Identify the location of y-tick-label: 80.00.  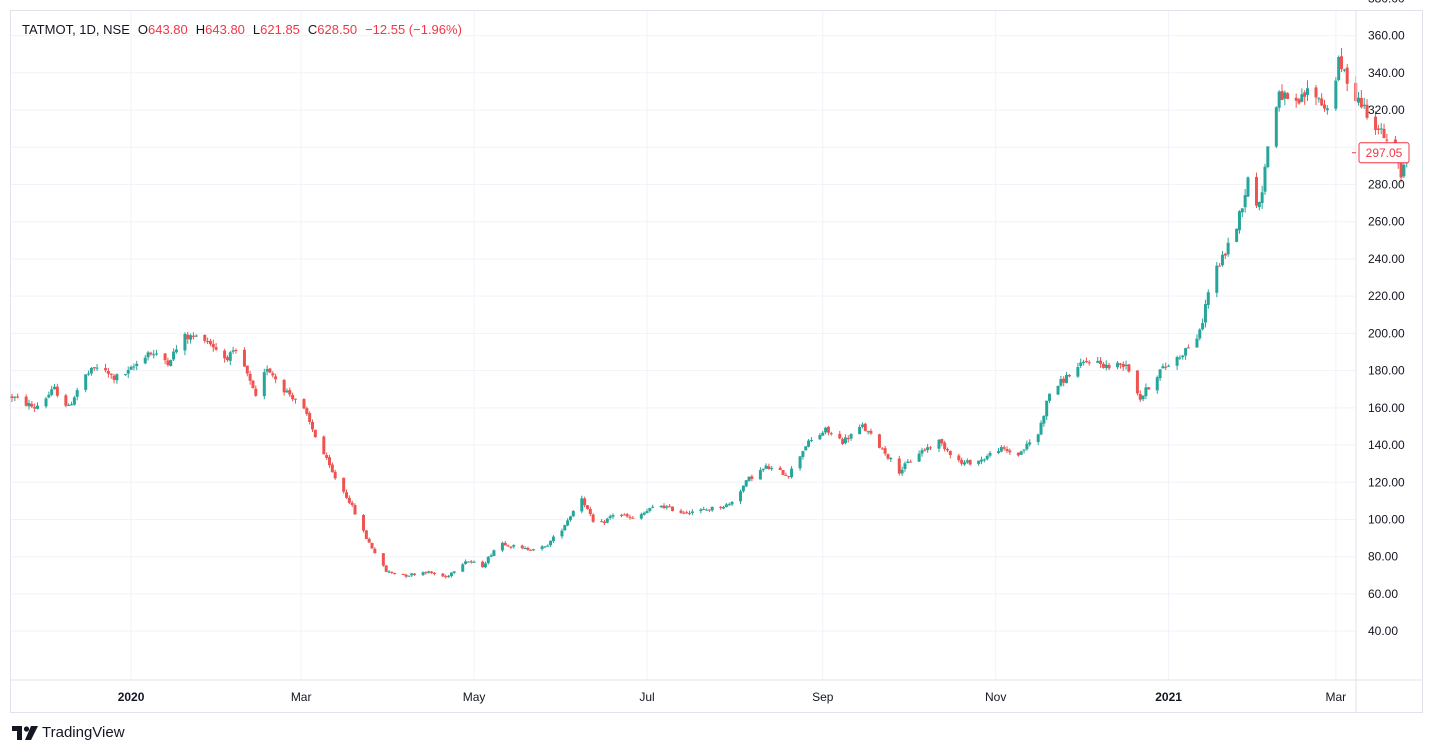
(1383, 557).